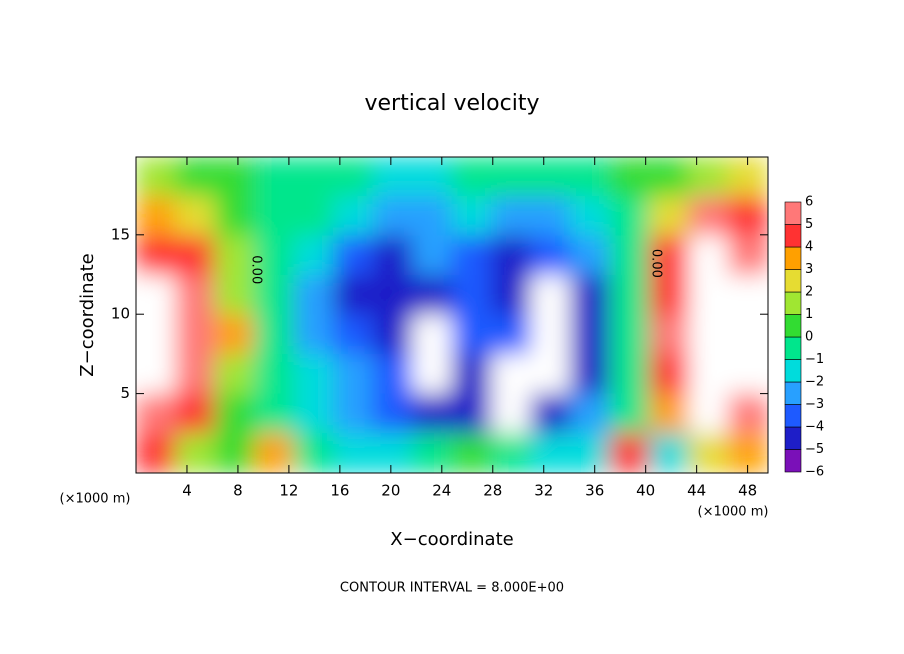 This screenshot has width=904, height=654. What do you see at coordinates (594, 491) in the screenshot?
I see `x-tick-label: 36` at bounding box center [594, 491].